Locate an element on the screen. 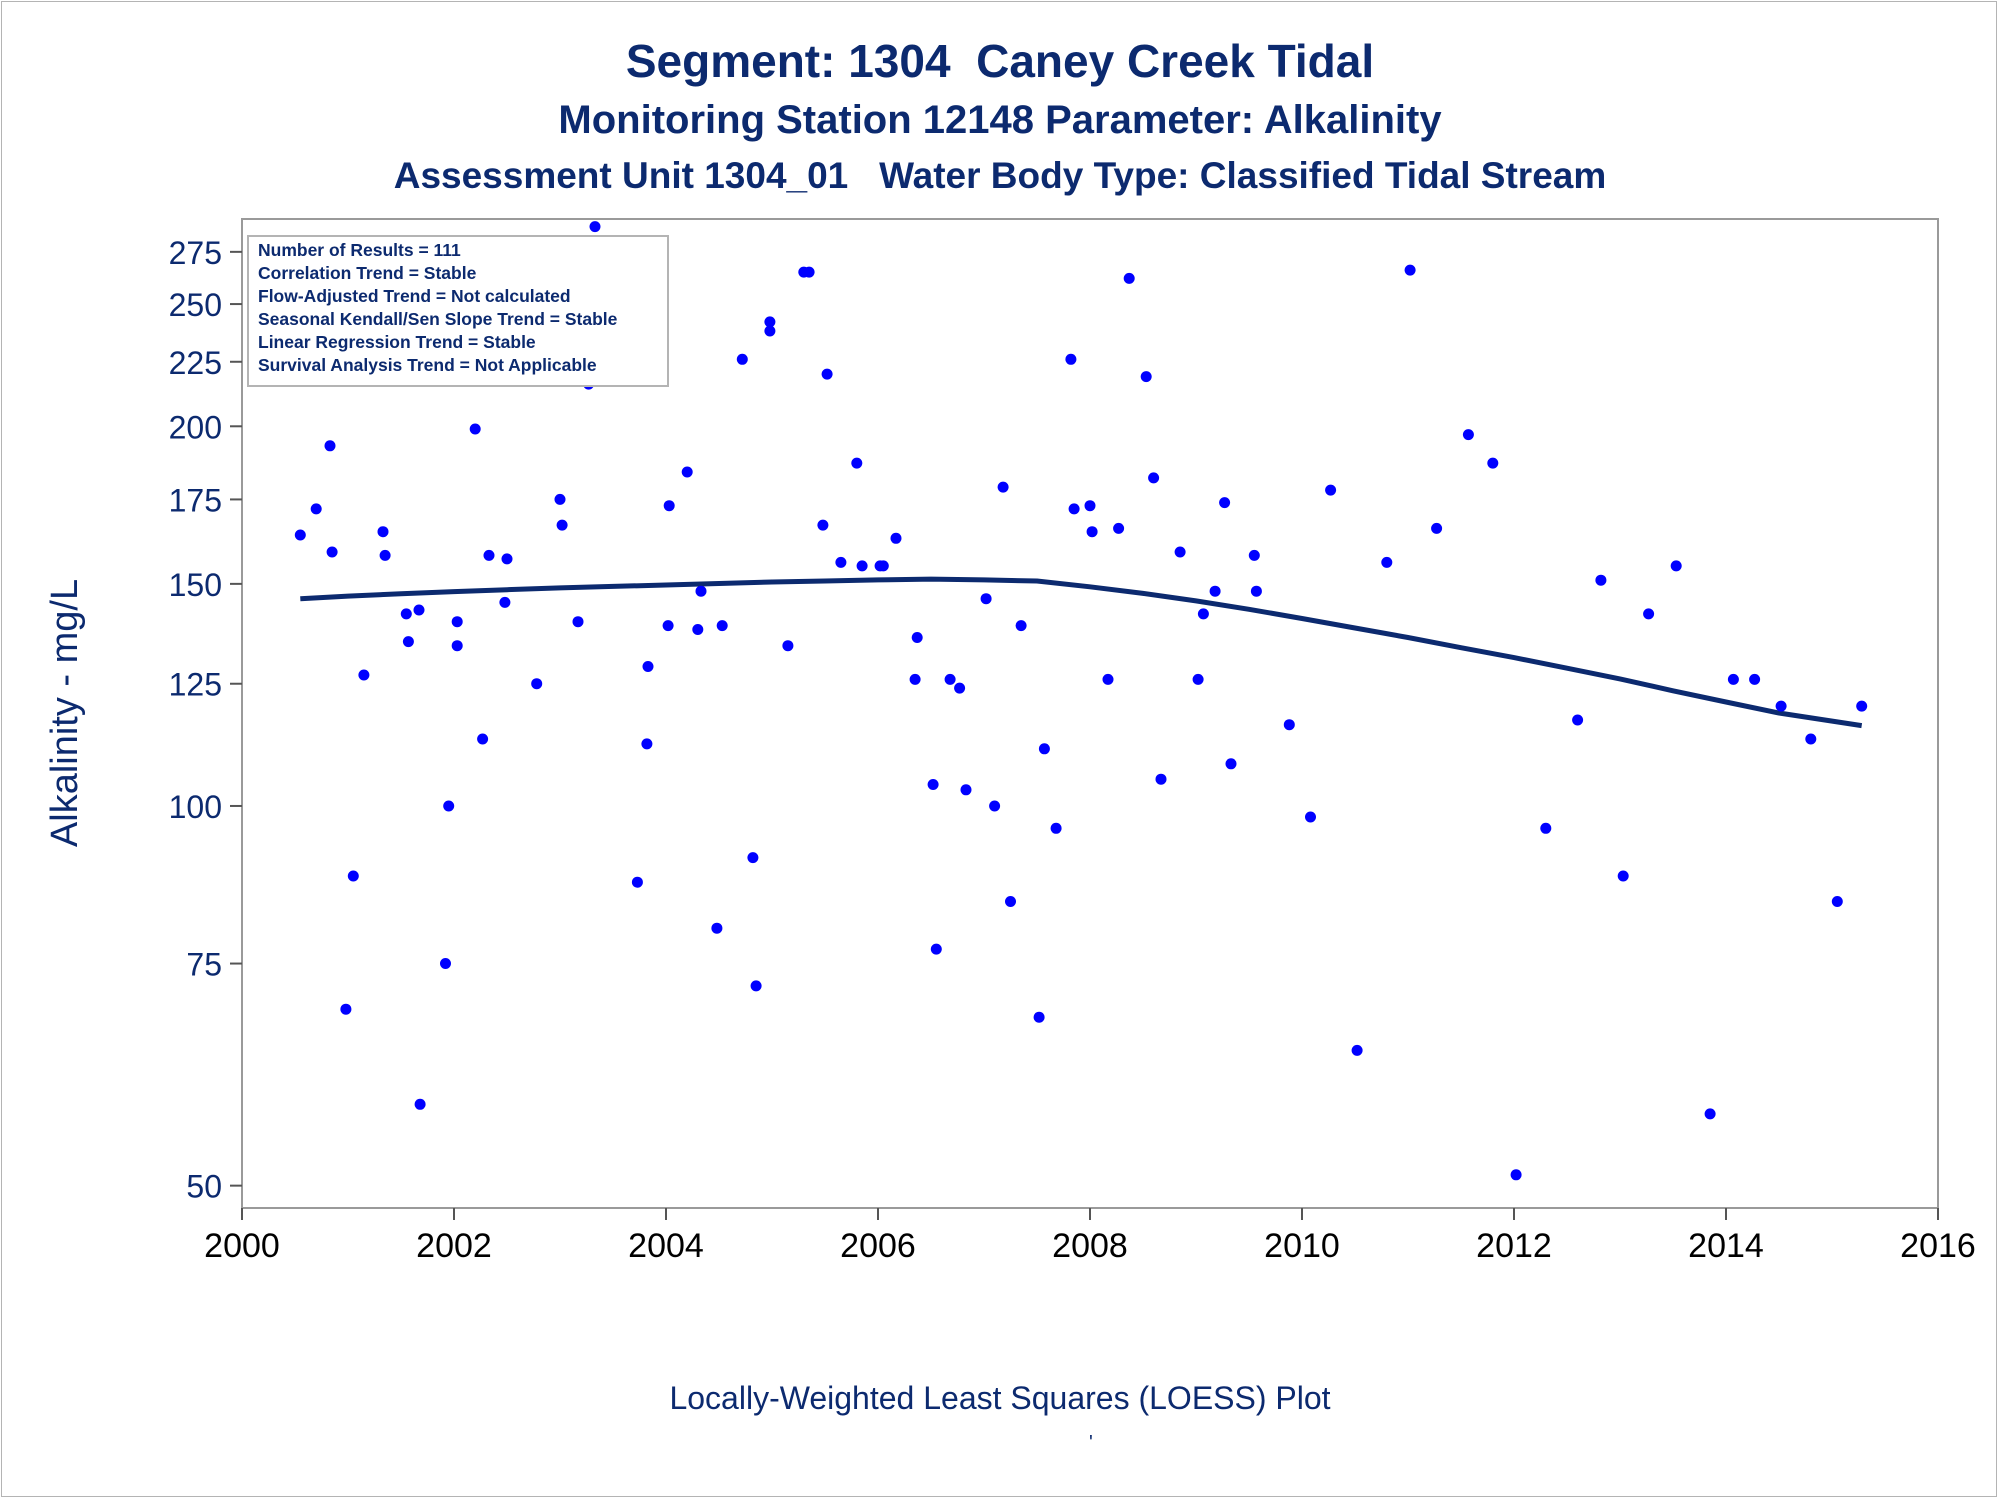  x-tick-label: 2002 is located at coordinates (454, 1246).